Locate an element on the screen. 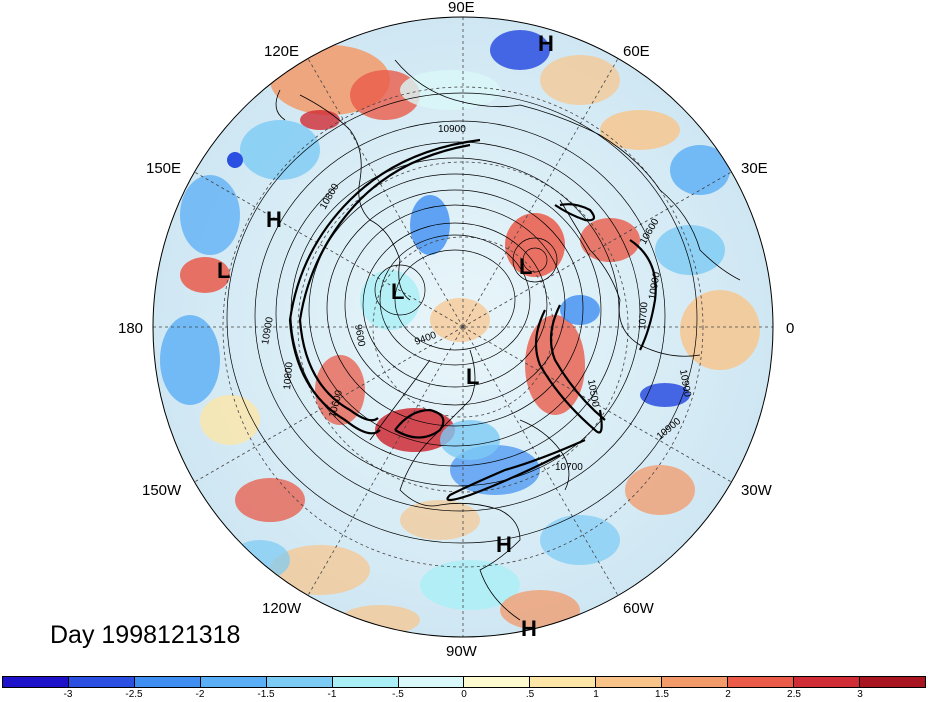 Image resolution: width=928 pixels, height=702 pixels. lon-label-30w: 30W is located at coordinates (757, 490).